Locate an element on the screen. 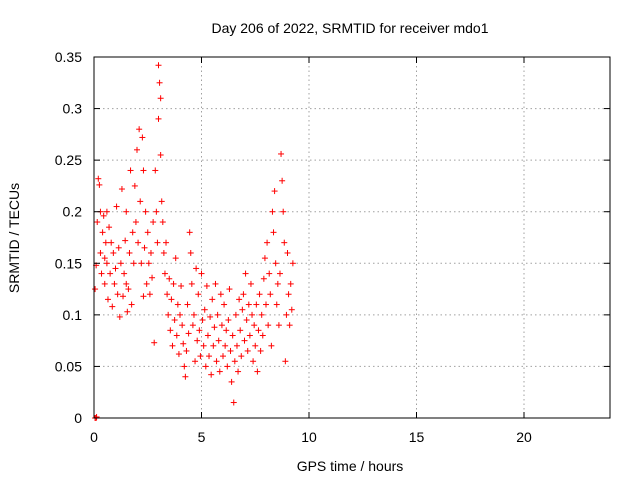 The image size is (640, 480). x-tick-label: 5 is located at coordinates (202, 437).